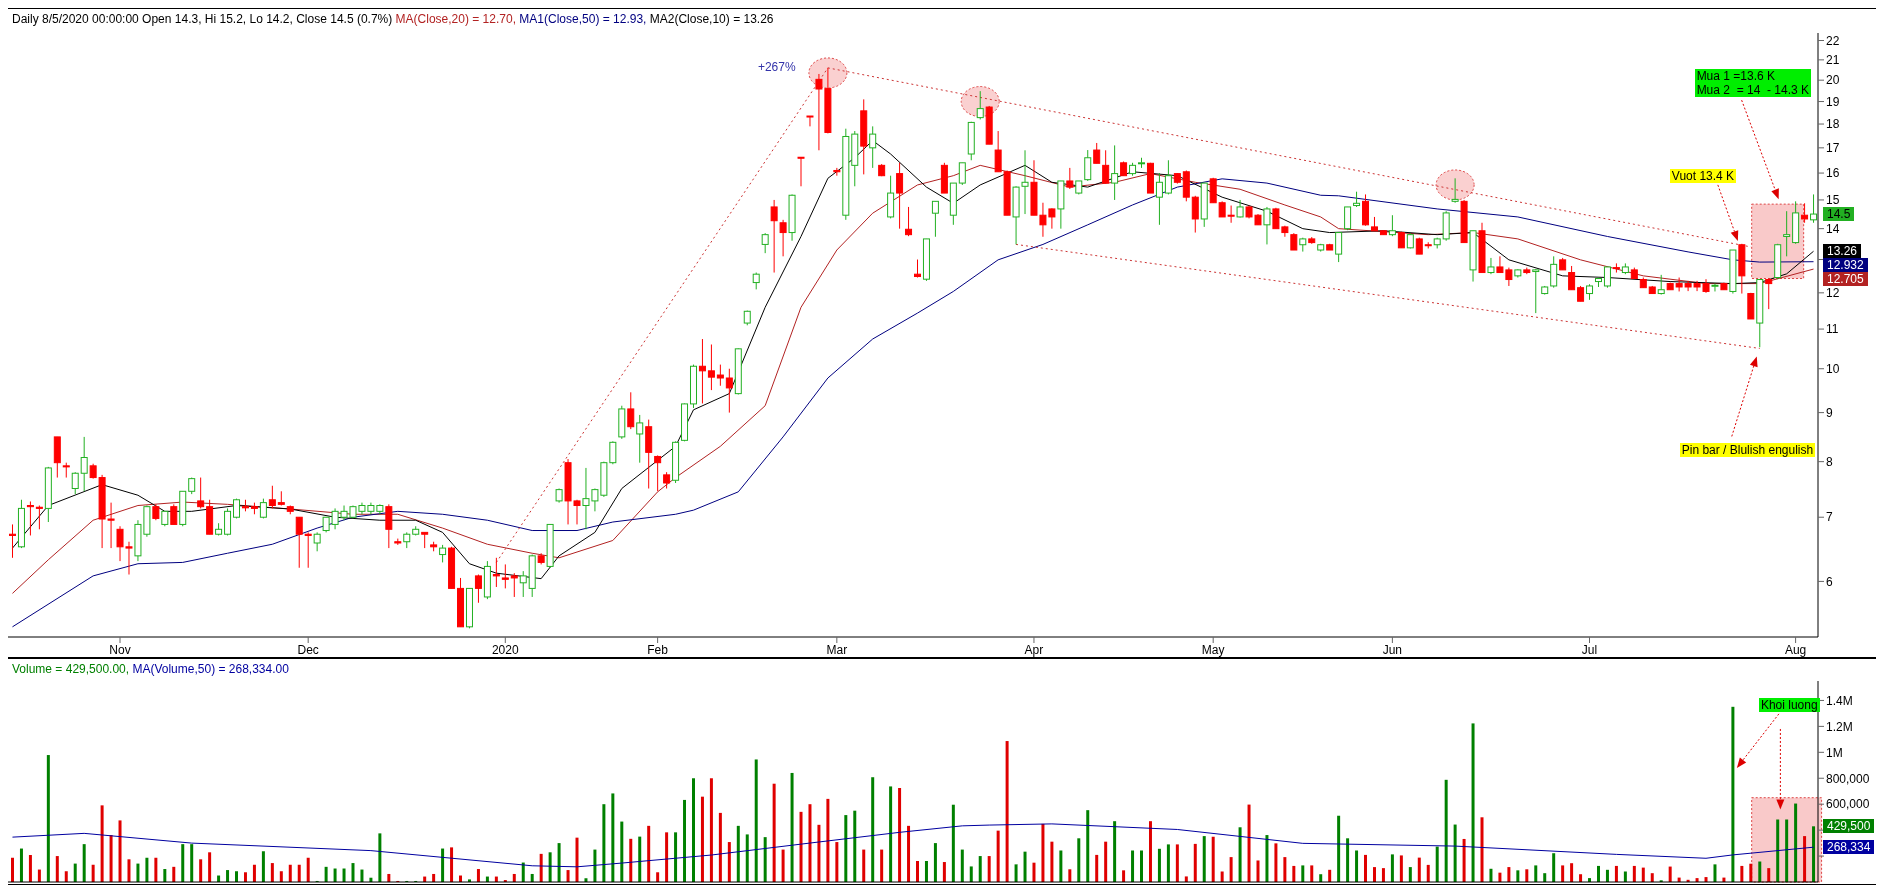 This screenshot has height=885, width=1884. Describe the element at coordinates (210, 669) in the screenshot. I see `text: MA(Volume,50) = 268,334.00` at that location.